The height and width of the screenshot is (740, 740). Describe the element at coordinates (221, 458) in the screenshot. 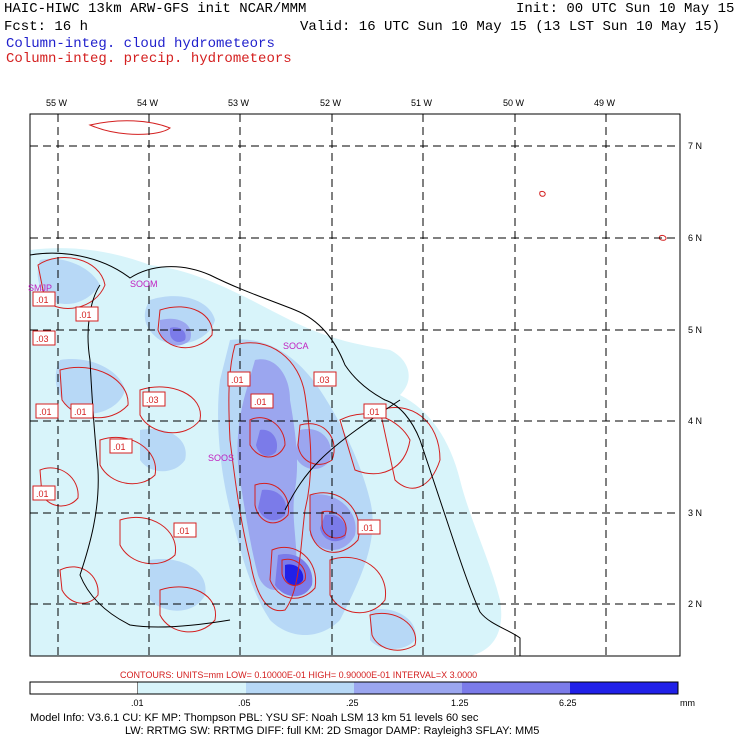

I see `station-soos: SOOS` at that location.